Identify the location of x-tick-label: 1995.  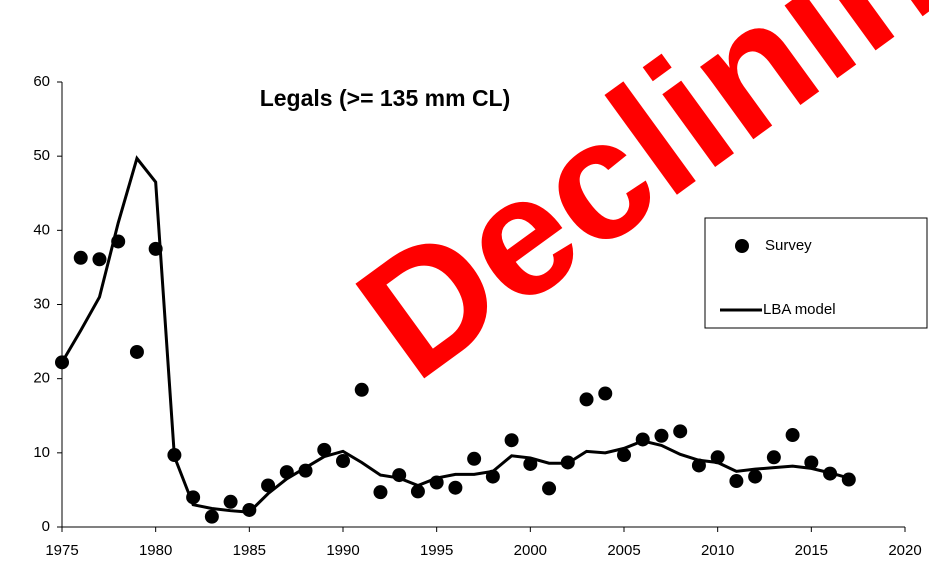
(436, 550).